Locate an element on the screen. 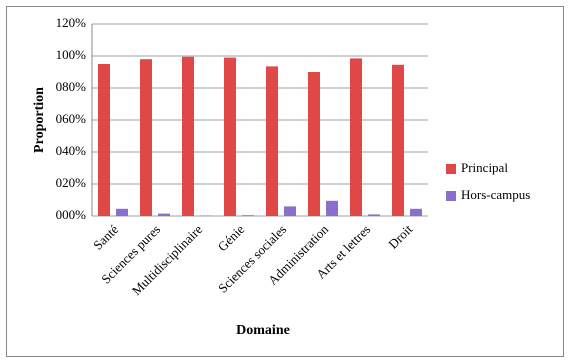 The image size is (570, 363). legend-label: Hors-campus is located at coordinates (495, 194).